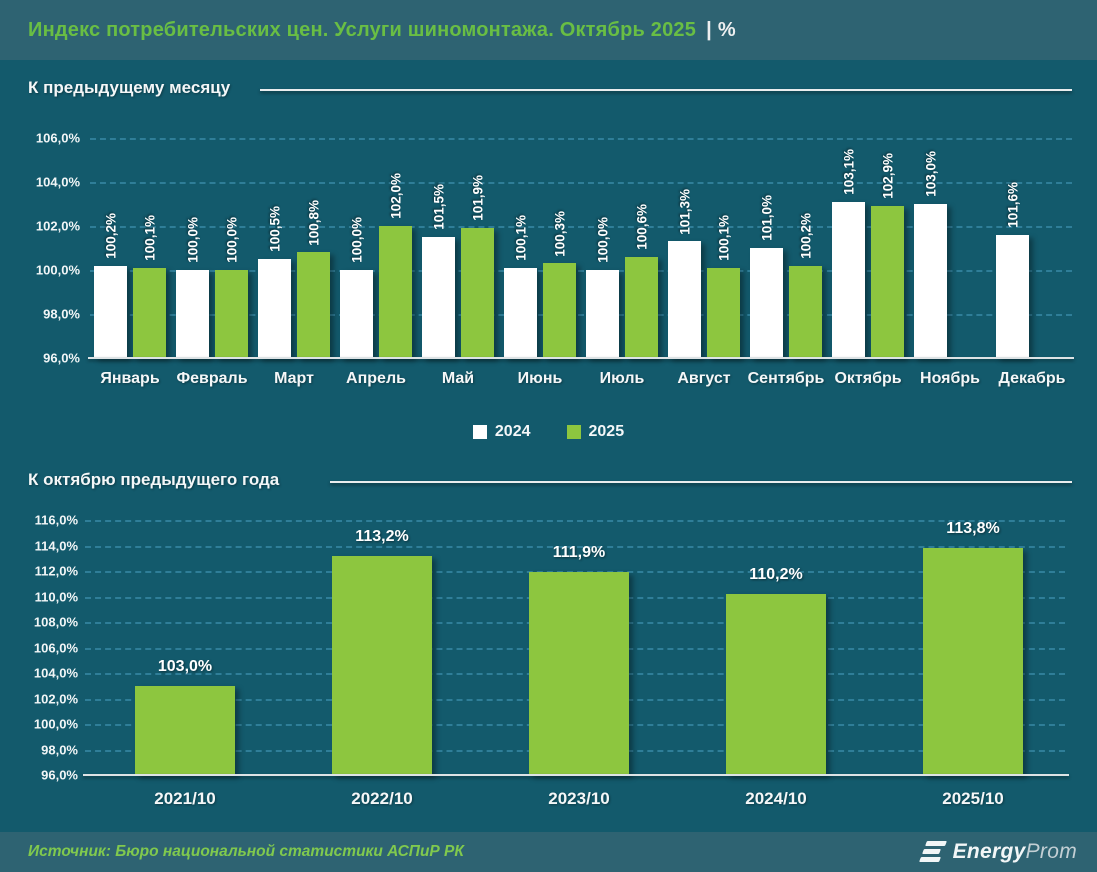  Describe the element at coordinates (1012, 296) in the screenshot. I see `bar-2024-Декабрь` at that location.